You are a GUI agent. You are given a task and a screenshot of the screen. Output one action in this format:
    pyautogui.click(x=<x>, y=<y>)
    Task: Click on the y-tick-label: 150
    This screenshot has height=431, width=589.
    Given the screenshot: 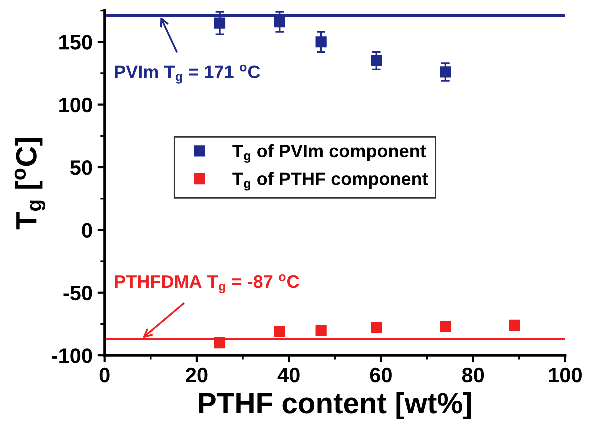 What is the action you would take?
    pyautogui.click(x=76, y=42)
    